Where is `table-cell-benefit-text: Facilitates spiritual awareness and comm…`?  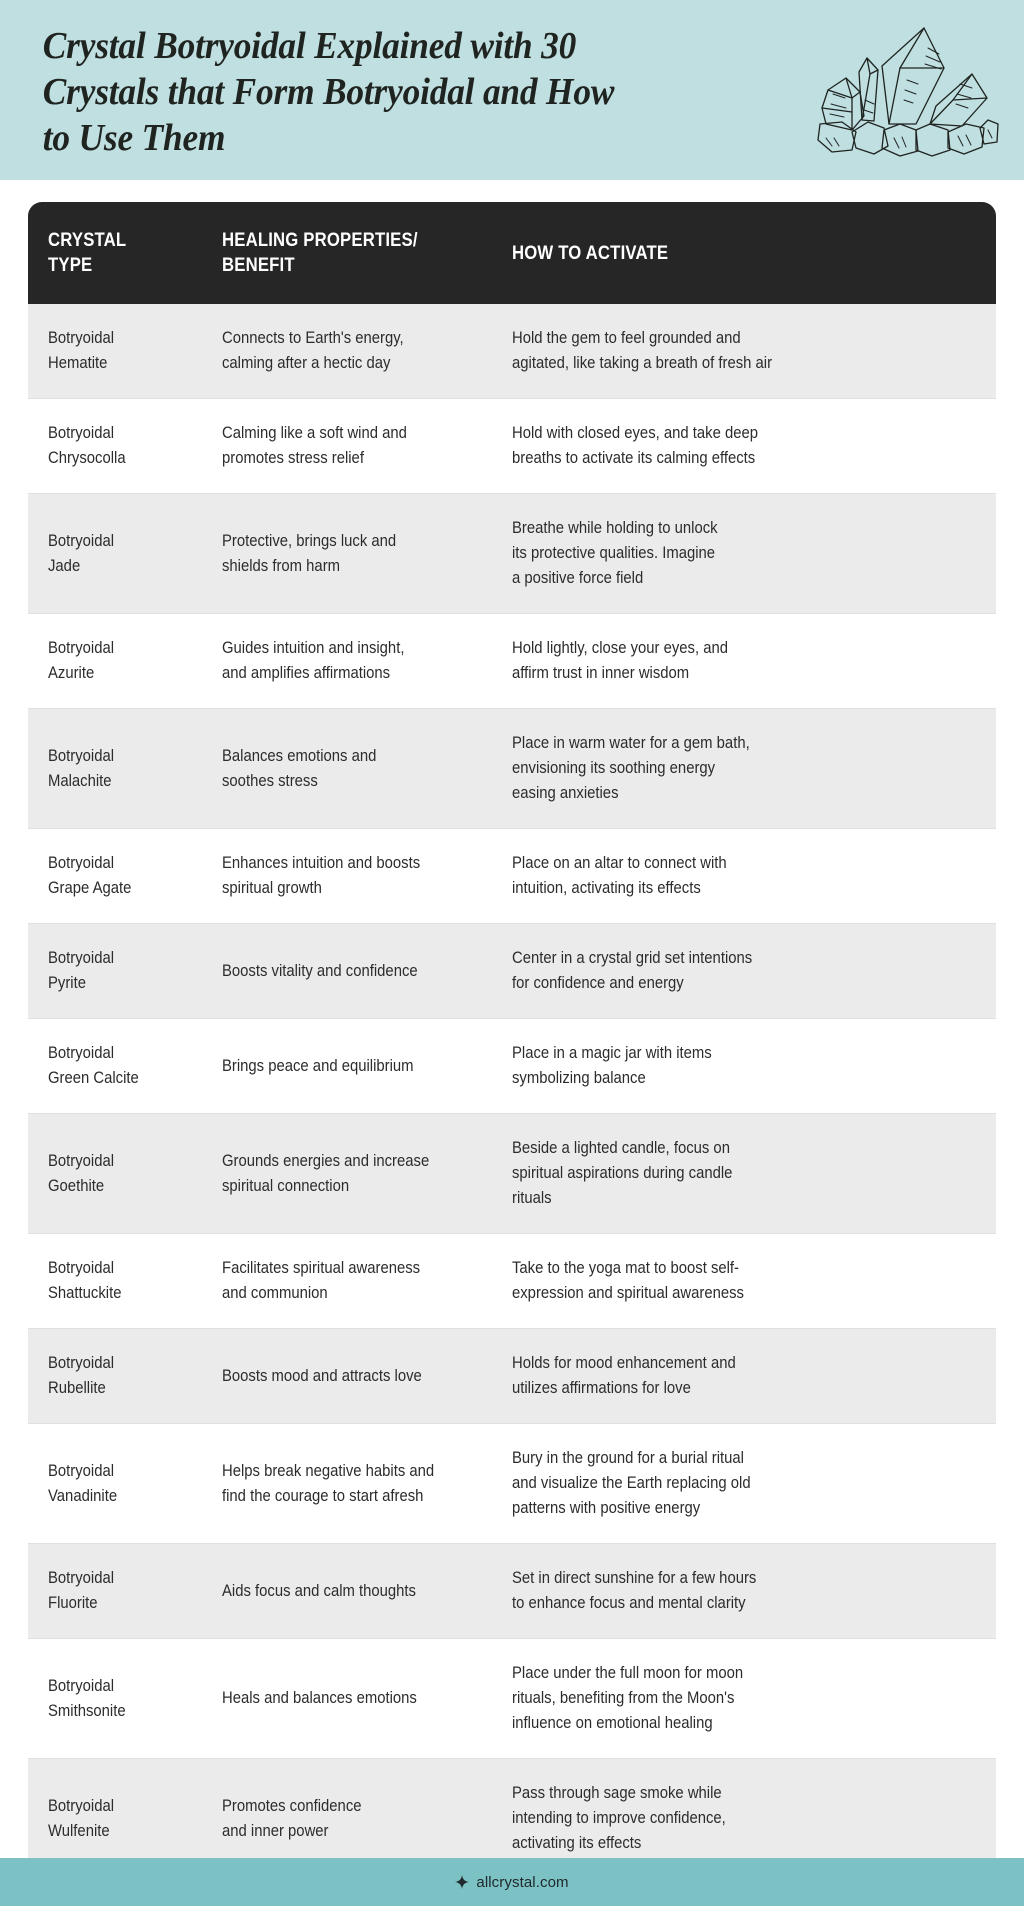
table-cell-benefit-text: Facilitates spiritual awareness and comm… is located at coordinates (321, 1280).